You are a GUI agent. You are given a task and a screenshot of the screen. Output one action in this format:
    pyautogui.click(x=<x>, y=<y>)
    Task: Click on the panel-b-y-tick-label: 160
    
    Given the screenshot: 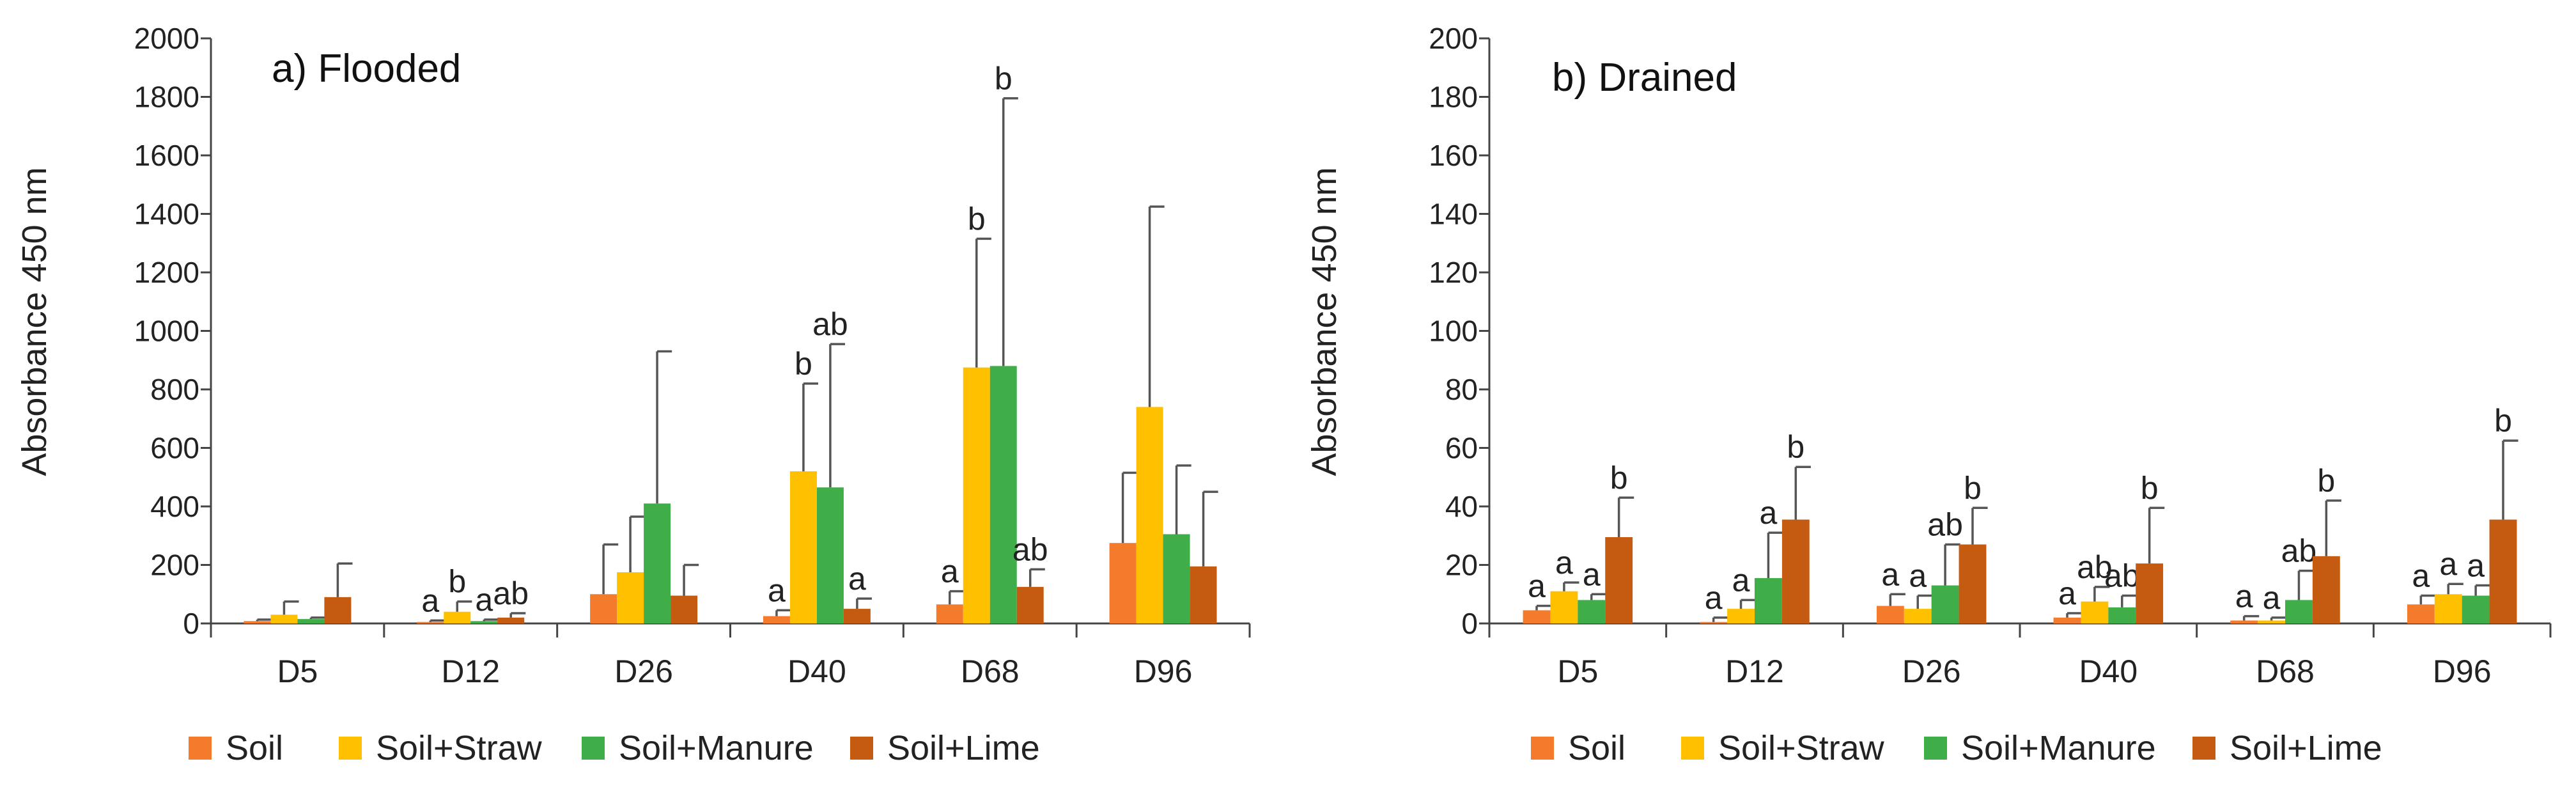 What is the action you would take?
    pyautogui.click(x=1453, y=155)
    